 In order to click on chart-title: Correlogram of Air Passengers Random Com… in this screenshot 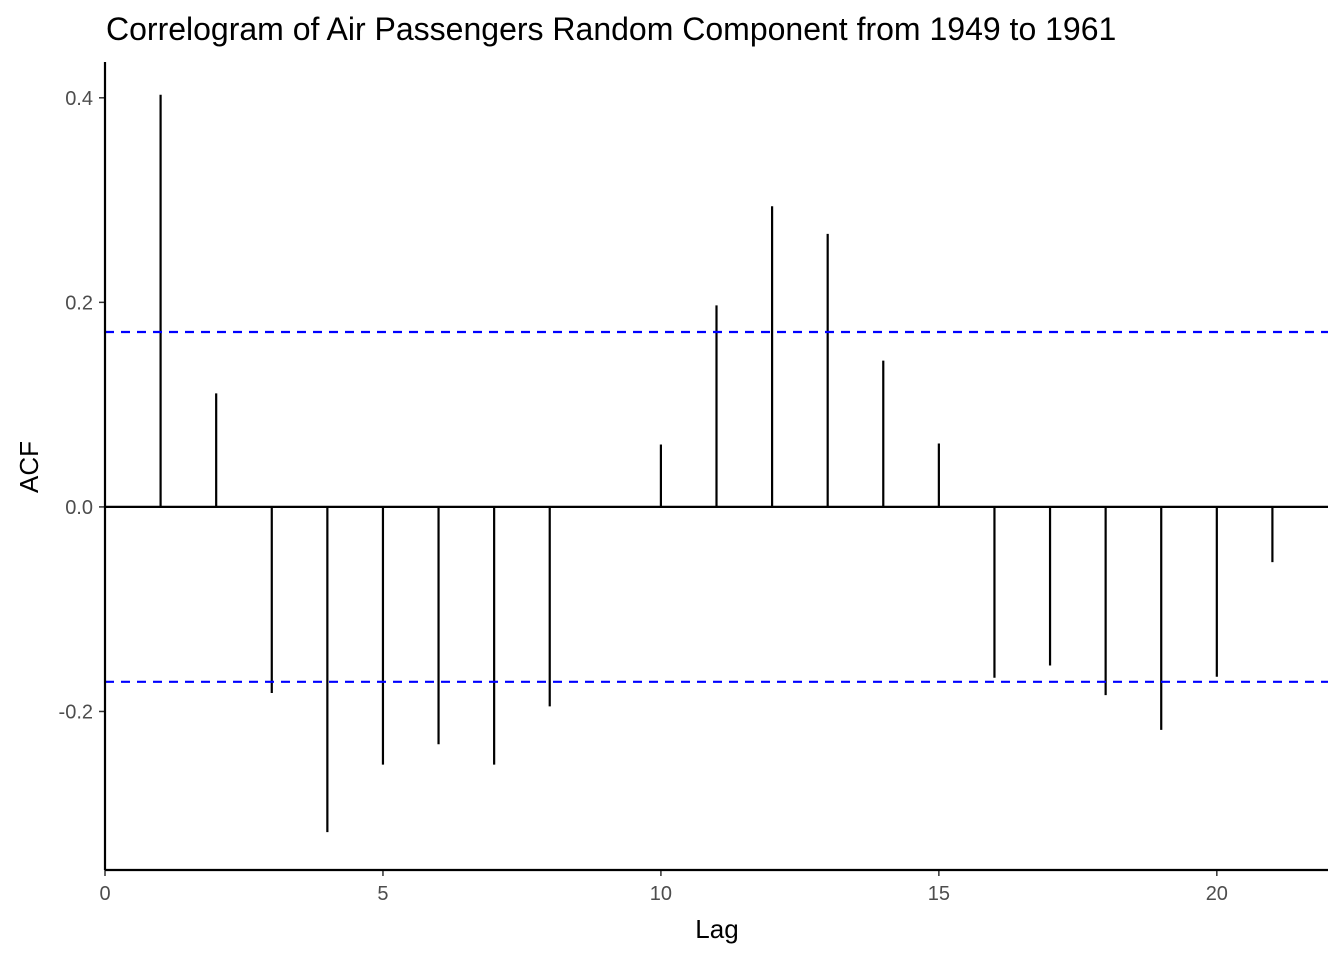, I will do `click(611, 29)`.